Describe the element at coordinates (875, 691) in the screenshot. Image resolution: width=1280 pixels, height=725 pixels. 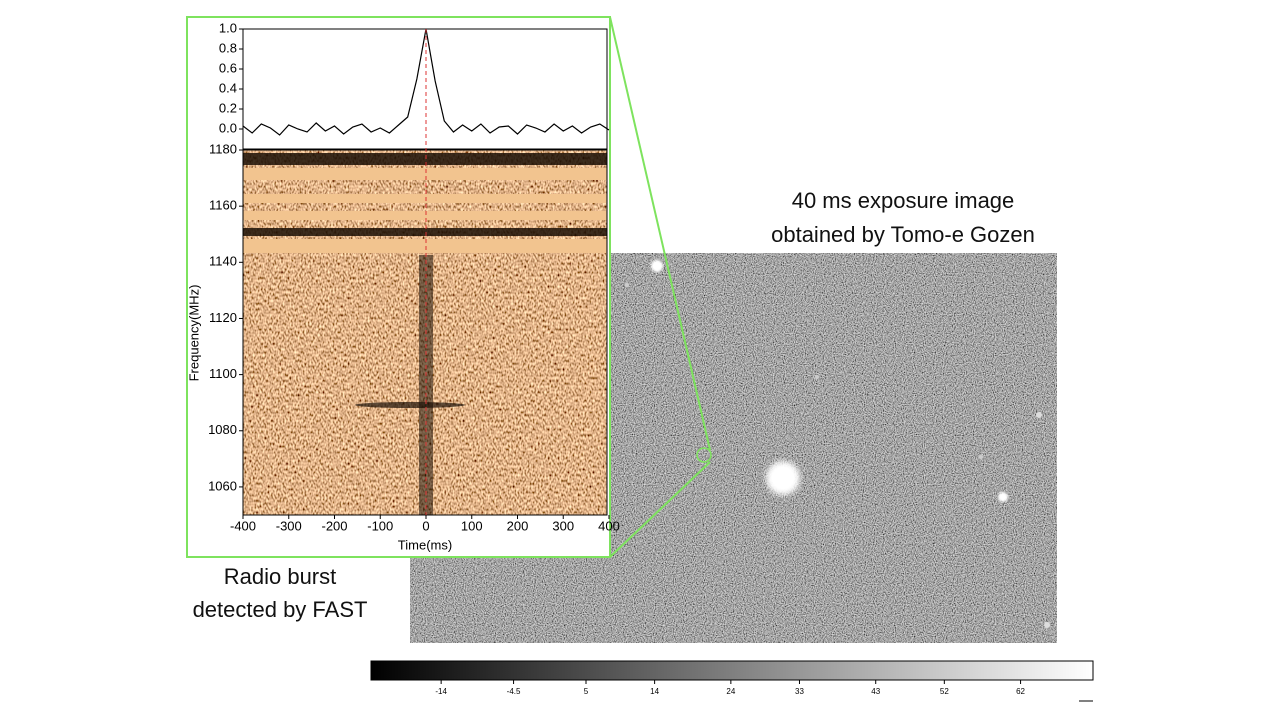
I see `colorbar-tick-label: 43` at that location.